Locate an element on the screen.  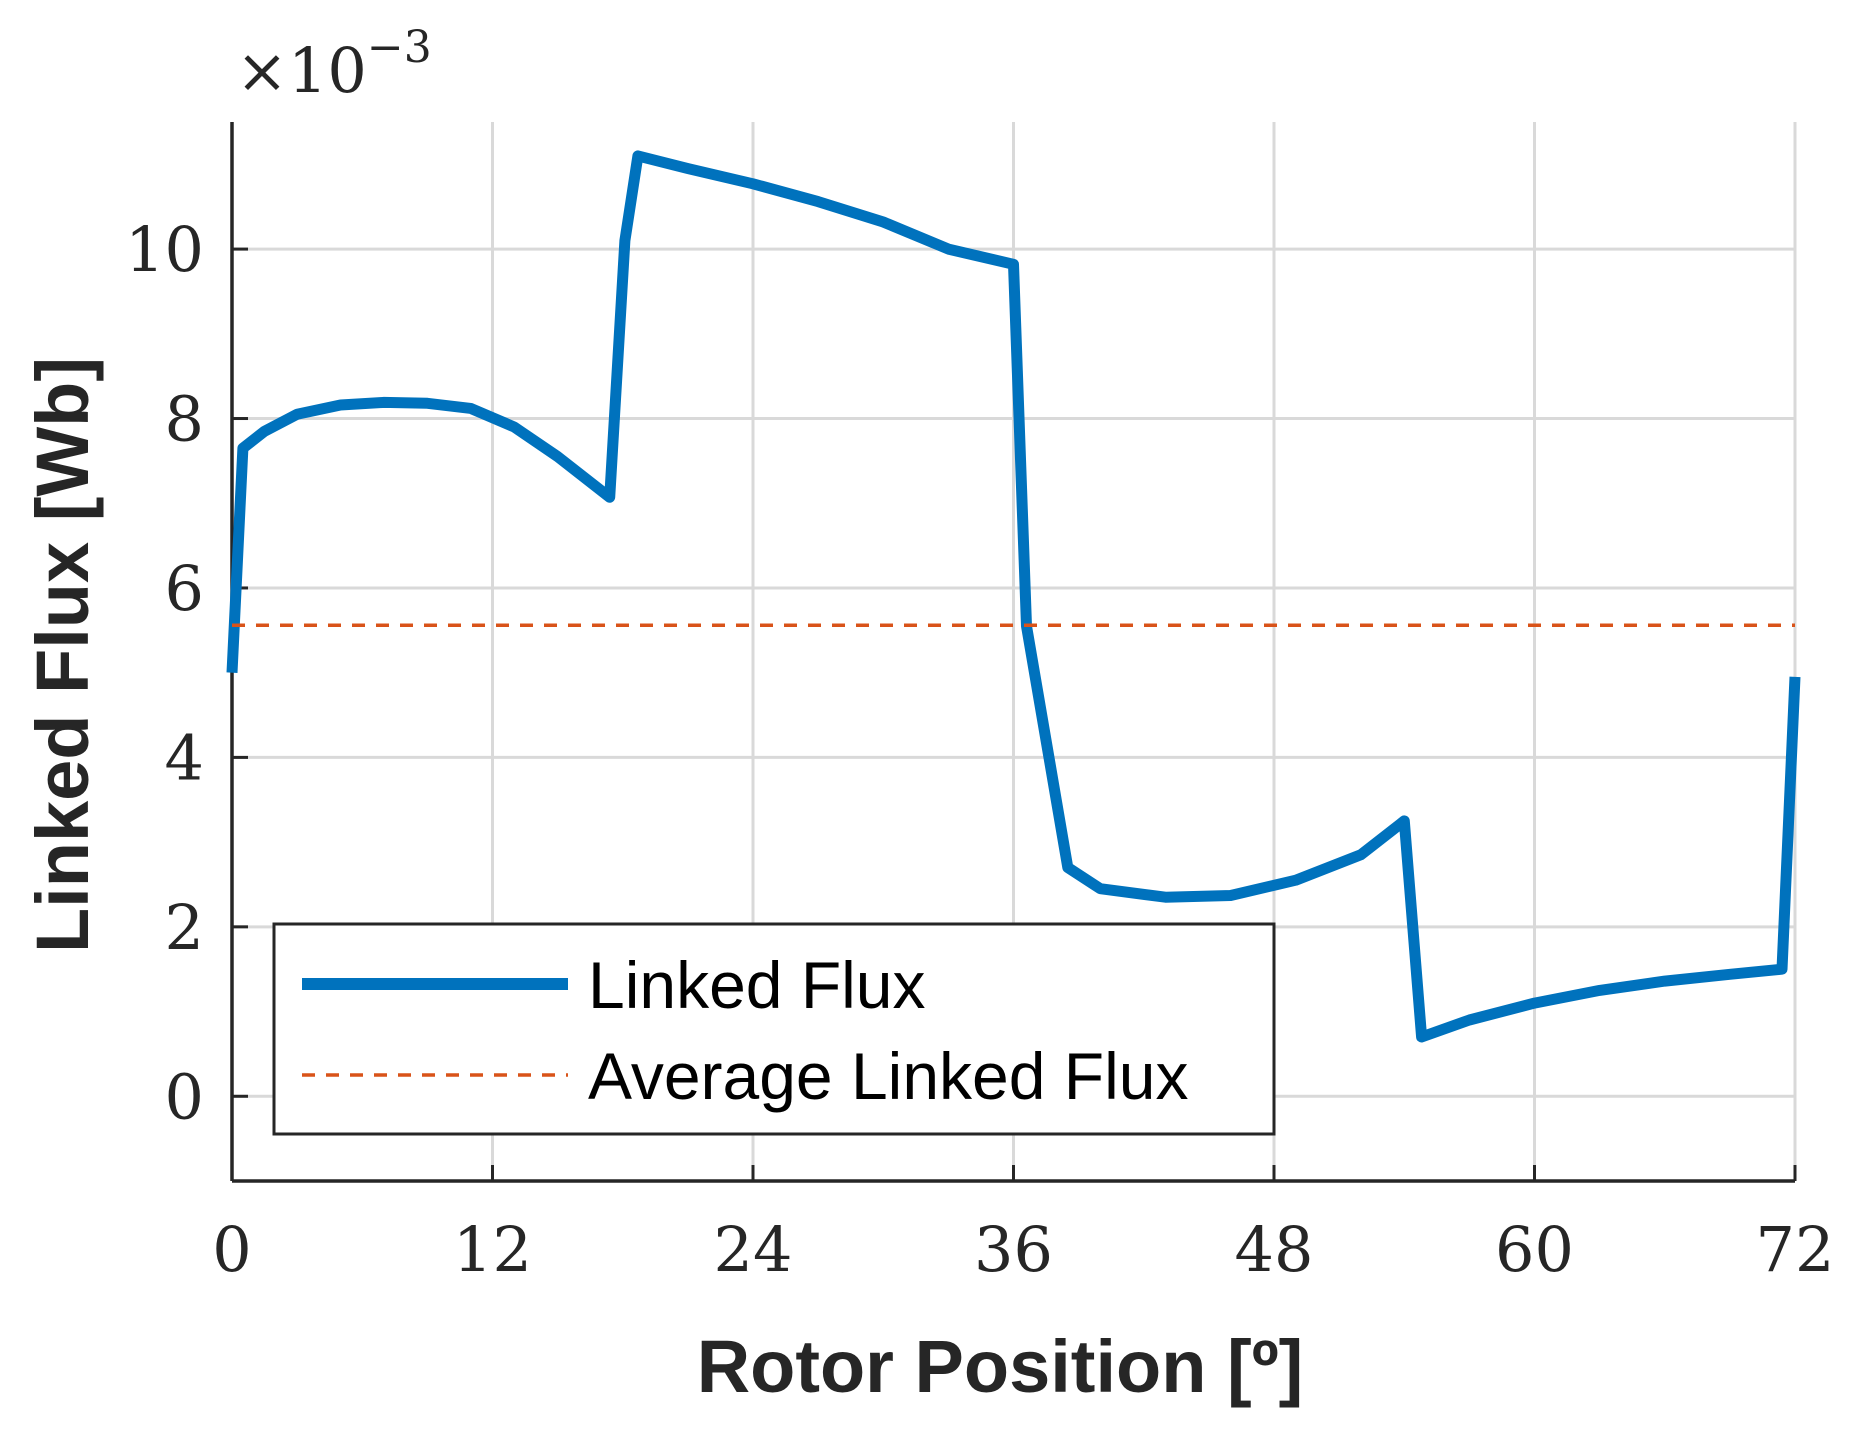
legend-box is located at coordinates (774, 1029).